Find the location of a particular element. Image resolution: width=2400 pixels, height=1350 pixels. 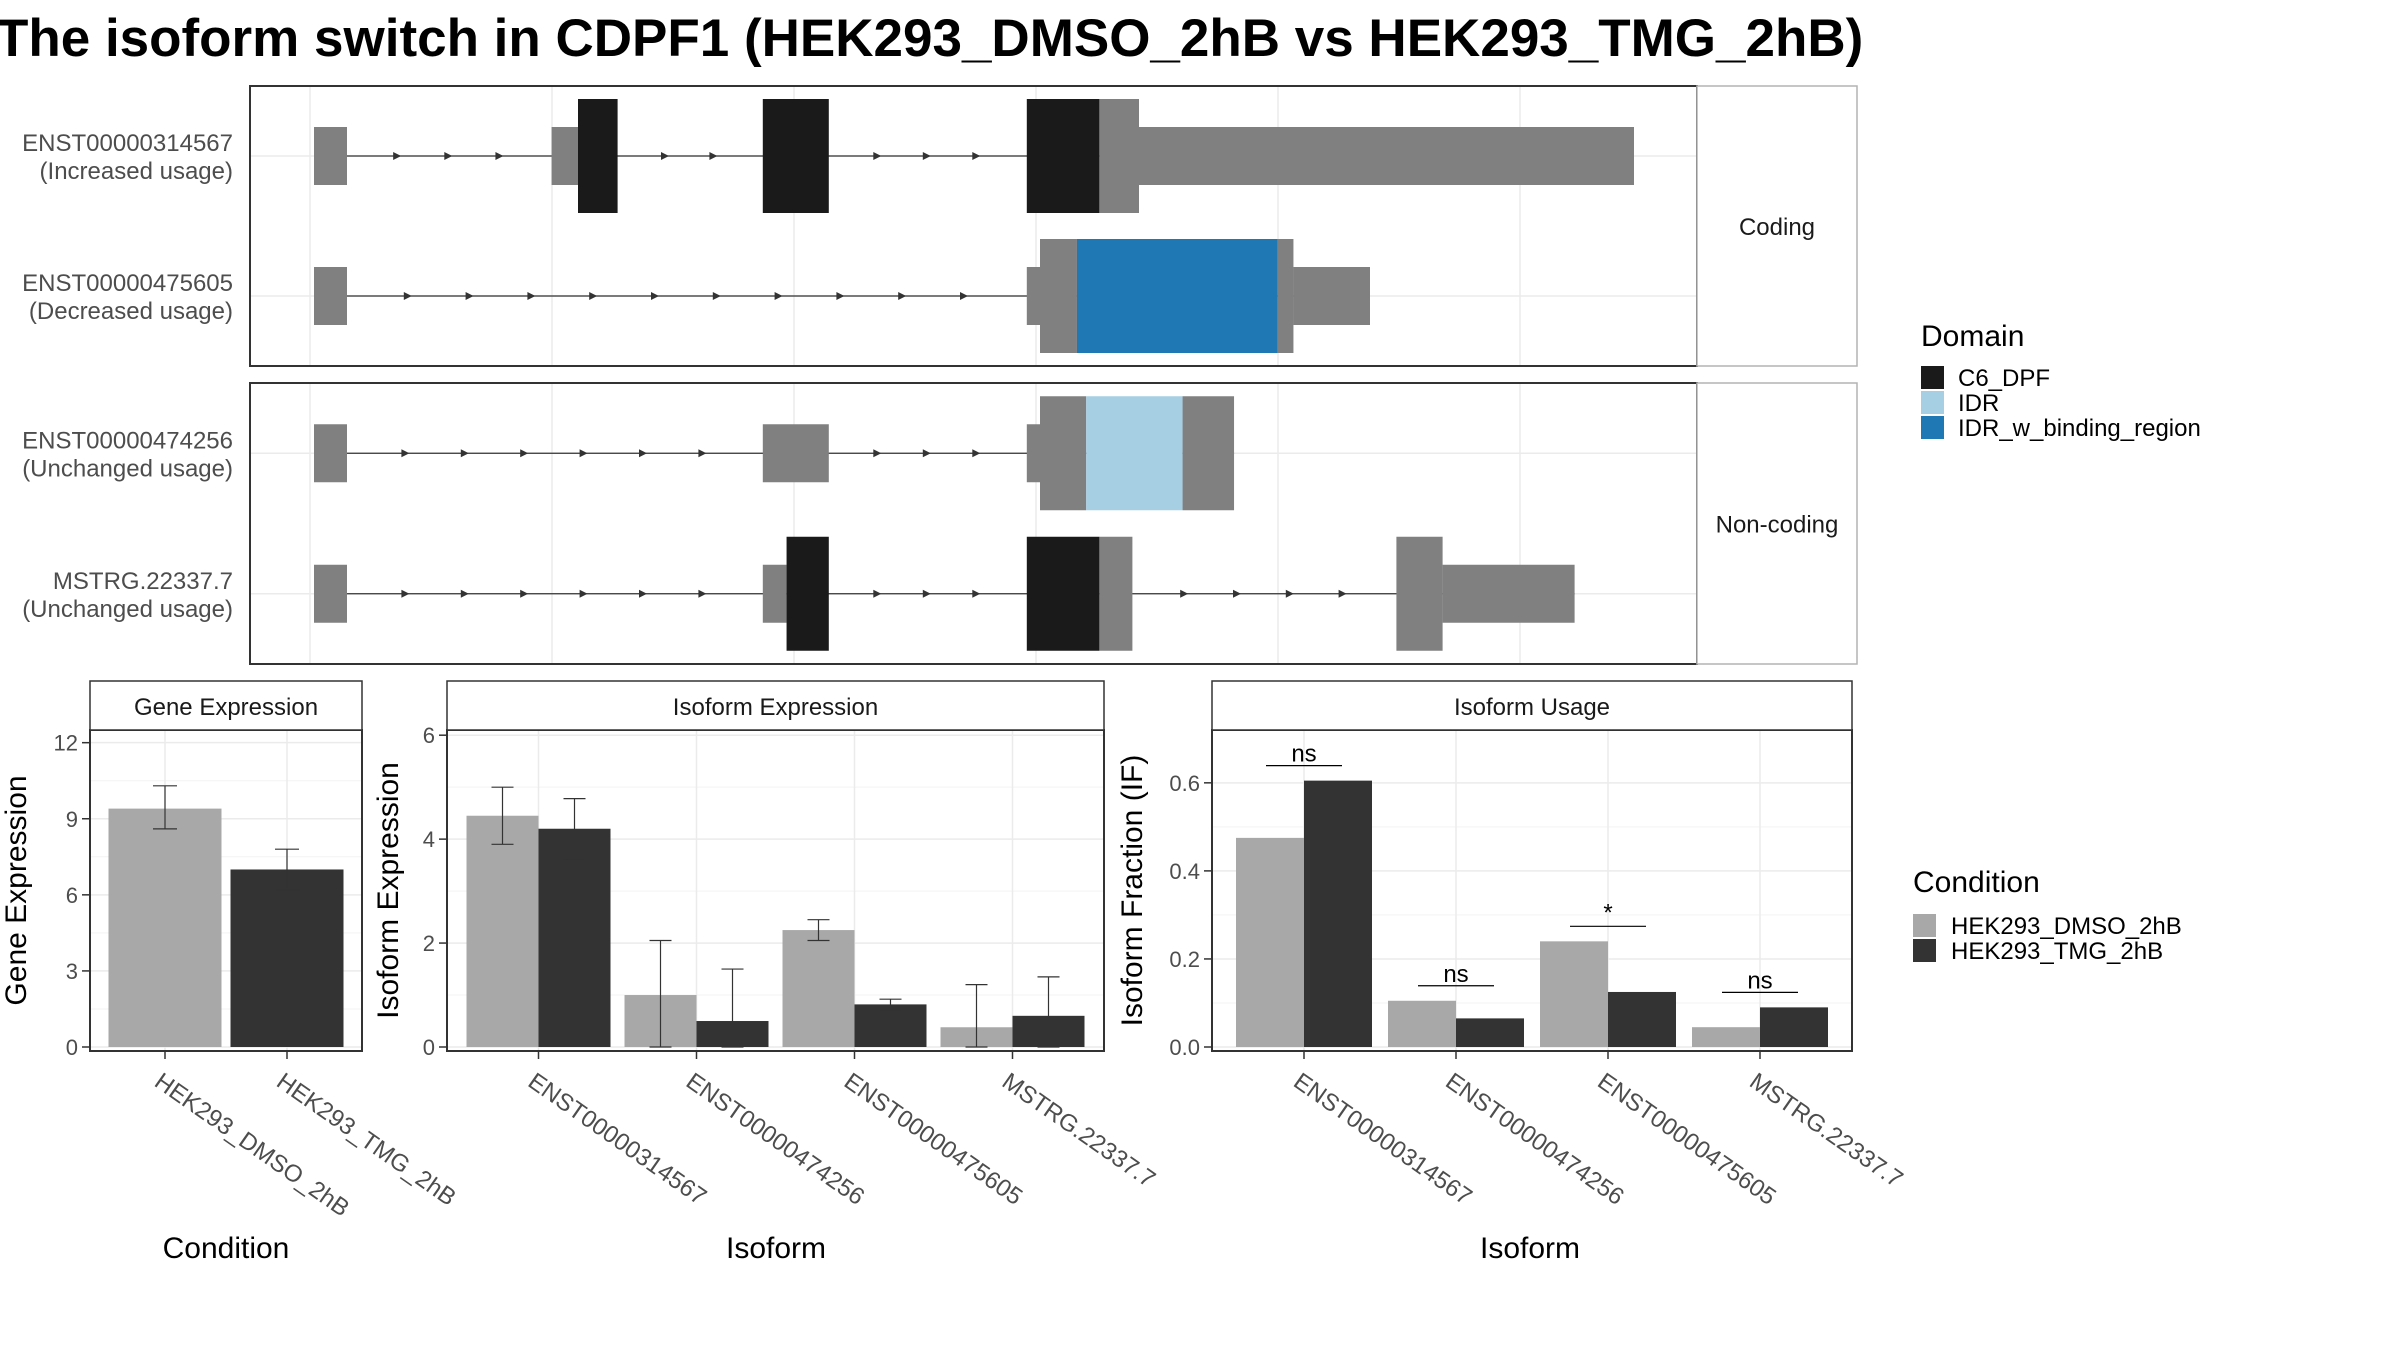

panel-strip-label: Non-coding is located at coordinates (1777, 525).